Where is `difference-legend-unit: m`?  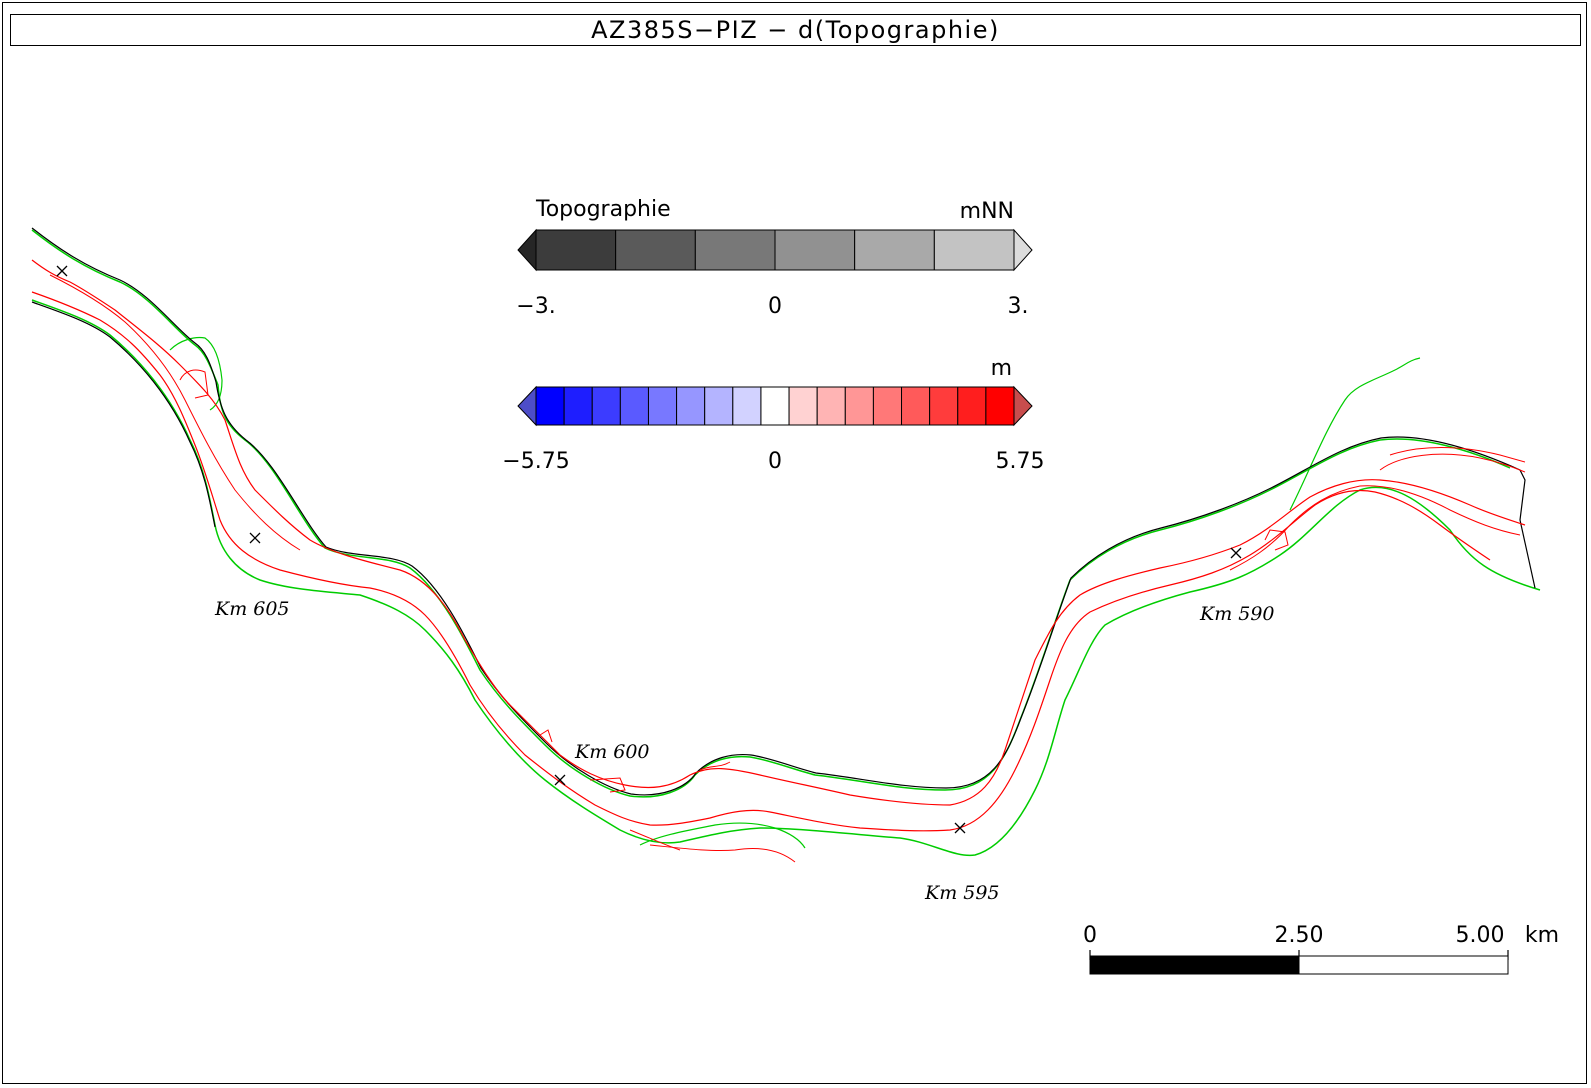 difference-legend-unit: m is located at coordinates (1001, 368).